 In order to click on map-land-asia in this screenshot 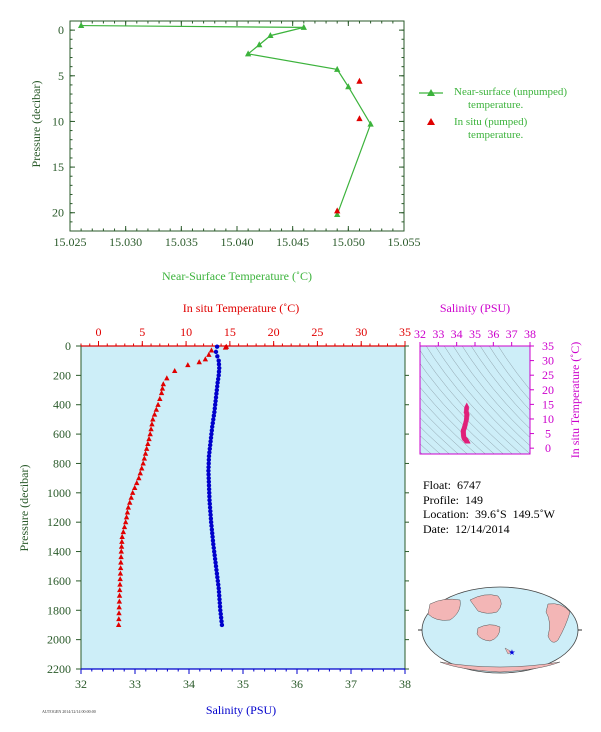, I will do `click(485, 604)`.